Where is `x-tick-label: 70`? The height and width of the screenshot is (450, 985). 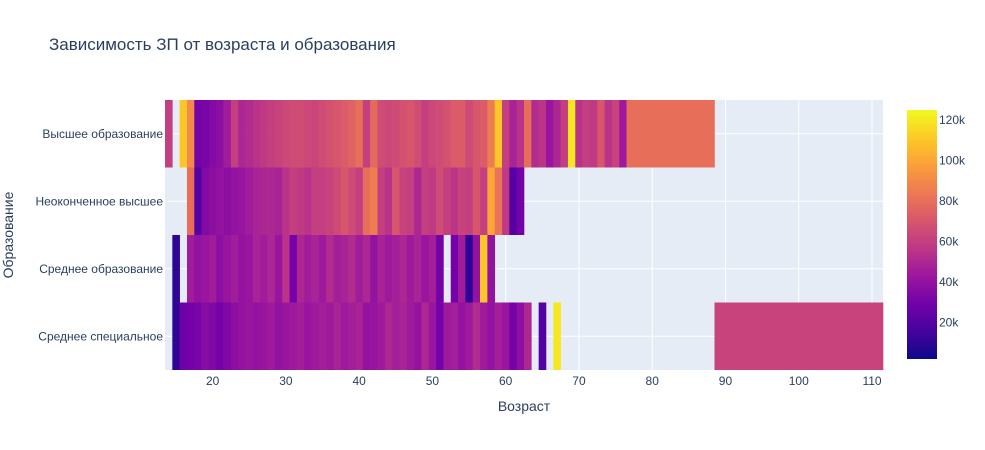
x-tick-label: 70 is located at coordinates (579, 381).